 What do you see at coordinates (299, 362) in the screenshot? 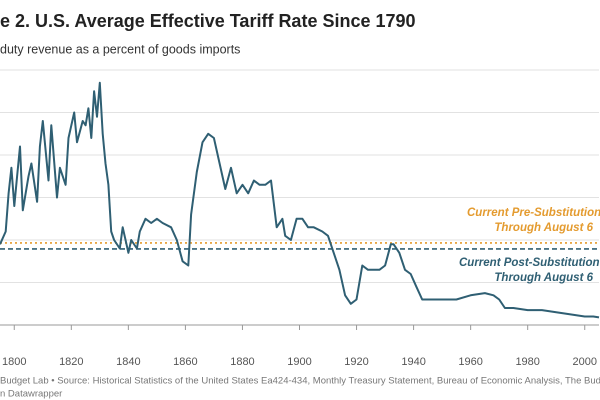
I see `x-tick-label: 1900` at bounding box center [299, 362].